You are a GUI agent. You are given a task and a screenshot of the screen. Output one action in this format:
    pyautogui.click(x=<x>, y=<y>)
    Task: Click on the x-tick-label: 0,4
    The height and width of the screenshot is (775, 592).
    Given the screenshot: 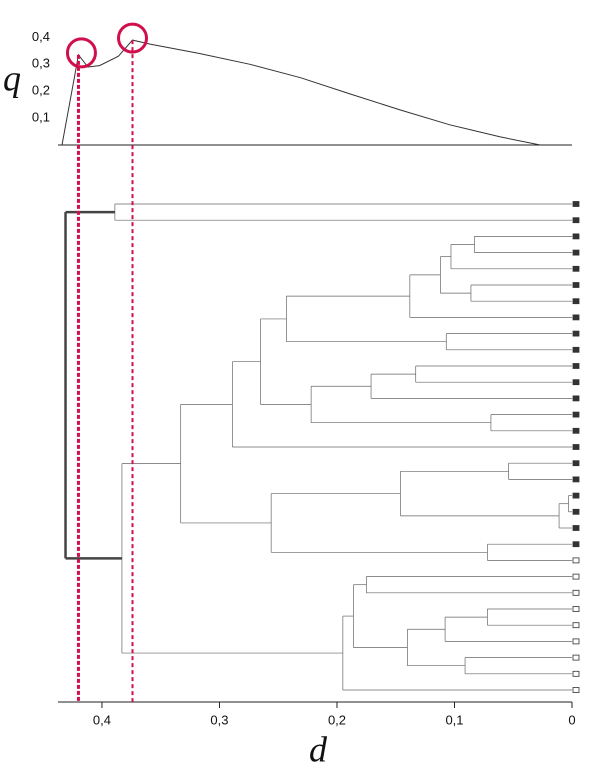 What is the action you would take?
    pyautogui.click(x=102, y=719)
    